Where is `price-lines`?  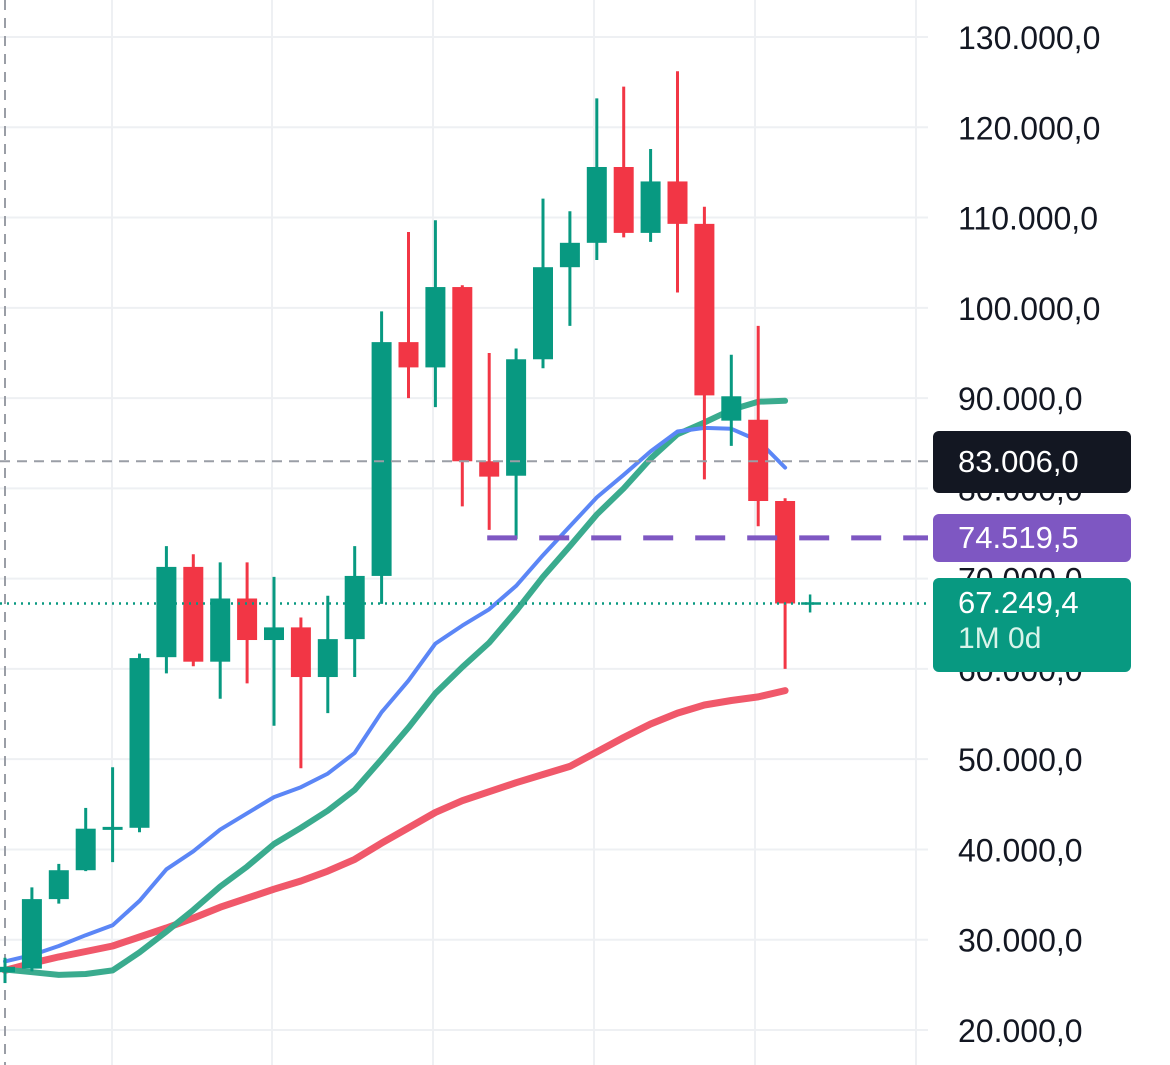 price-lines is located at coordinates (464, 536).